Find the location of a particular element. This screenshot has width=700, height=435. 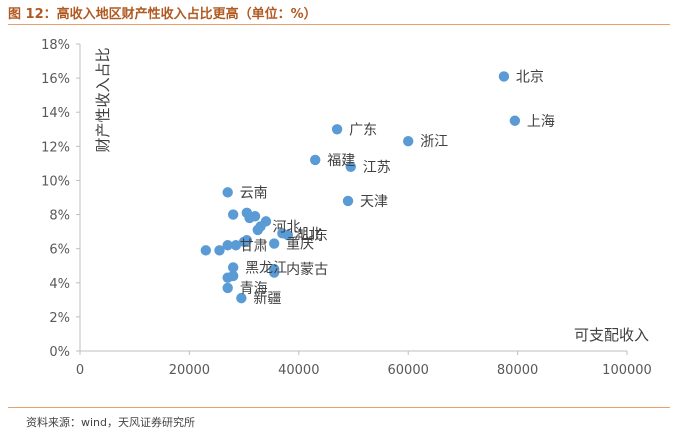

point-label: 内蒙古 is located at coordinates (307, 270).